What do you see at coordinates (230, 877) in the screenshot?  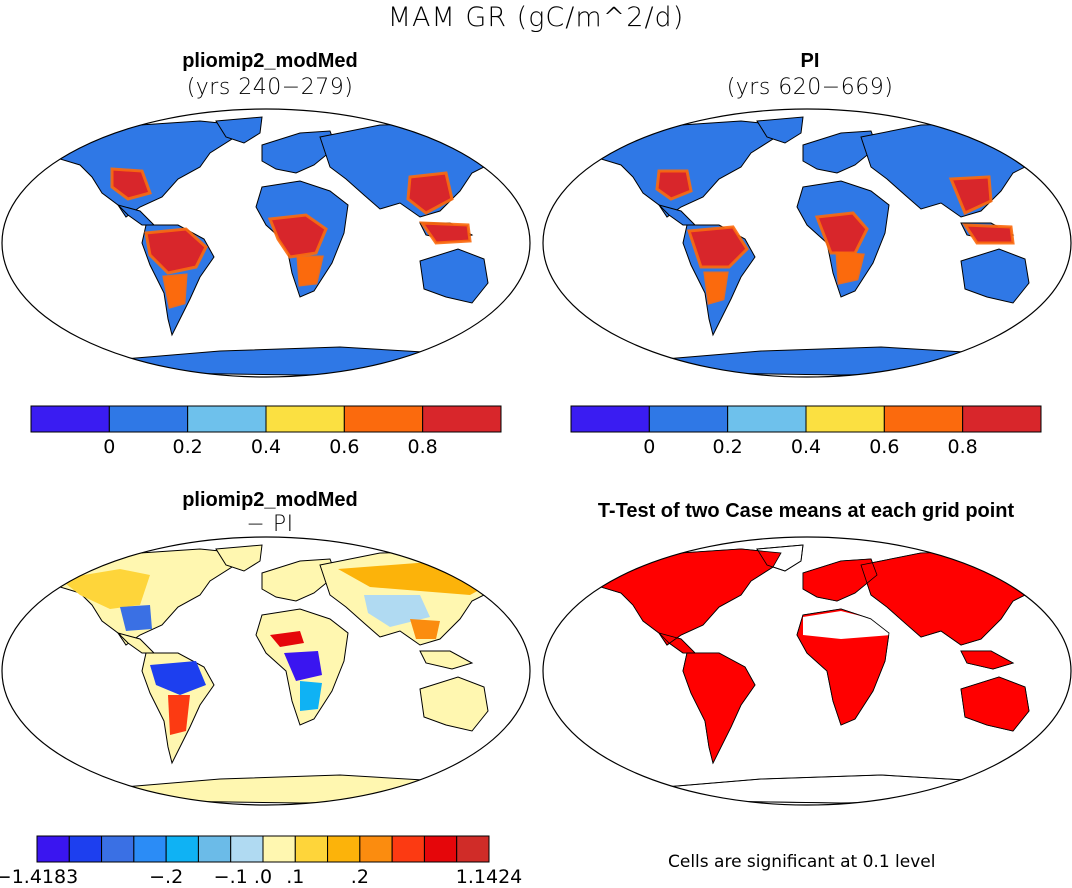 I see `colorbar-tick-label: −.1` at bounding box center [230, 877].